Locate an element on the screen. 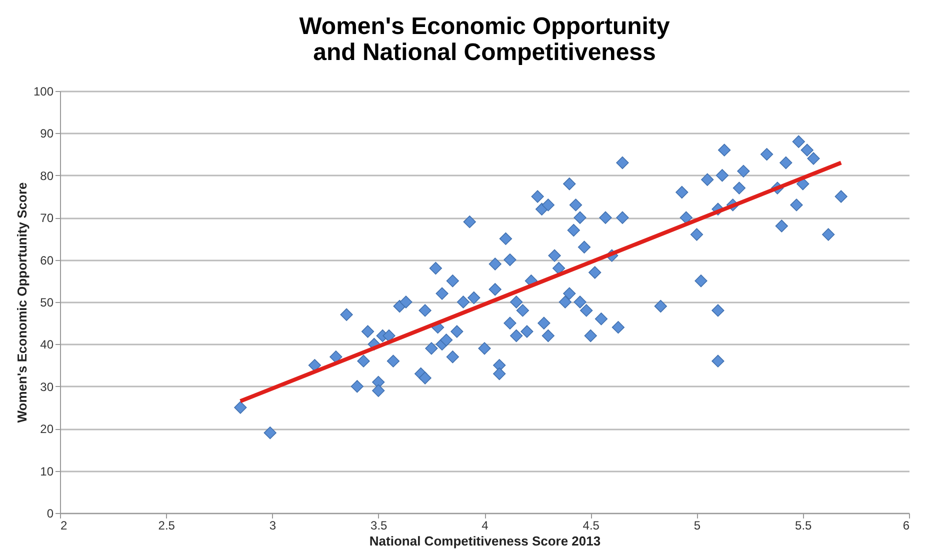 This screenshot has width=935, height=558. x-tick-label: 4 is located at coordinates (485, 525).